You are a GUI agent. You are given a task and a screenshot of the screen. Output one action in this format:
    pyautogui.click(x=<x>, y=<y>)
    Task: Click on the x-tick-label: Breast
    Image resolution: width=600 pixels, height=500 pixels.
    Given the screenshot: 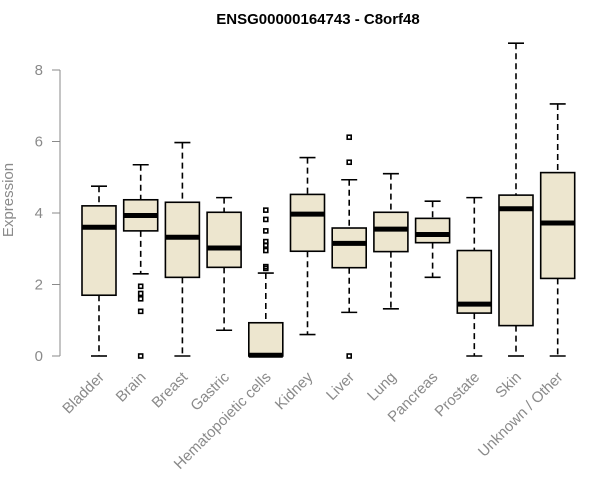 What is the action you would take?
    pyautogui.click(x=170, y=389)
    